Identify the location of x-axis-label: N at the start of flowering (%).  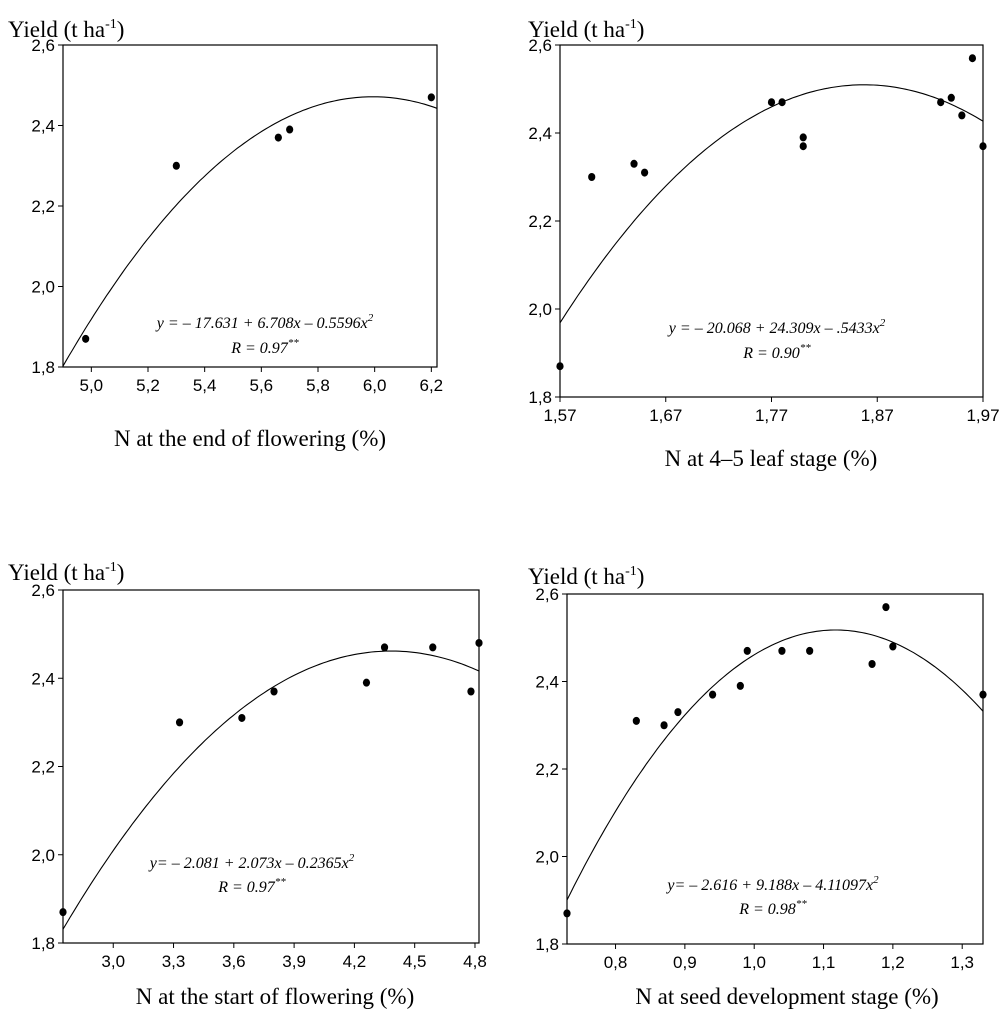
(275, 996).